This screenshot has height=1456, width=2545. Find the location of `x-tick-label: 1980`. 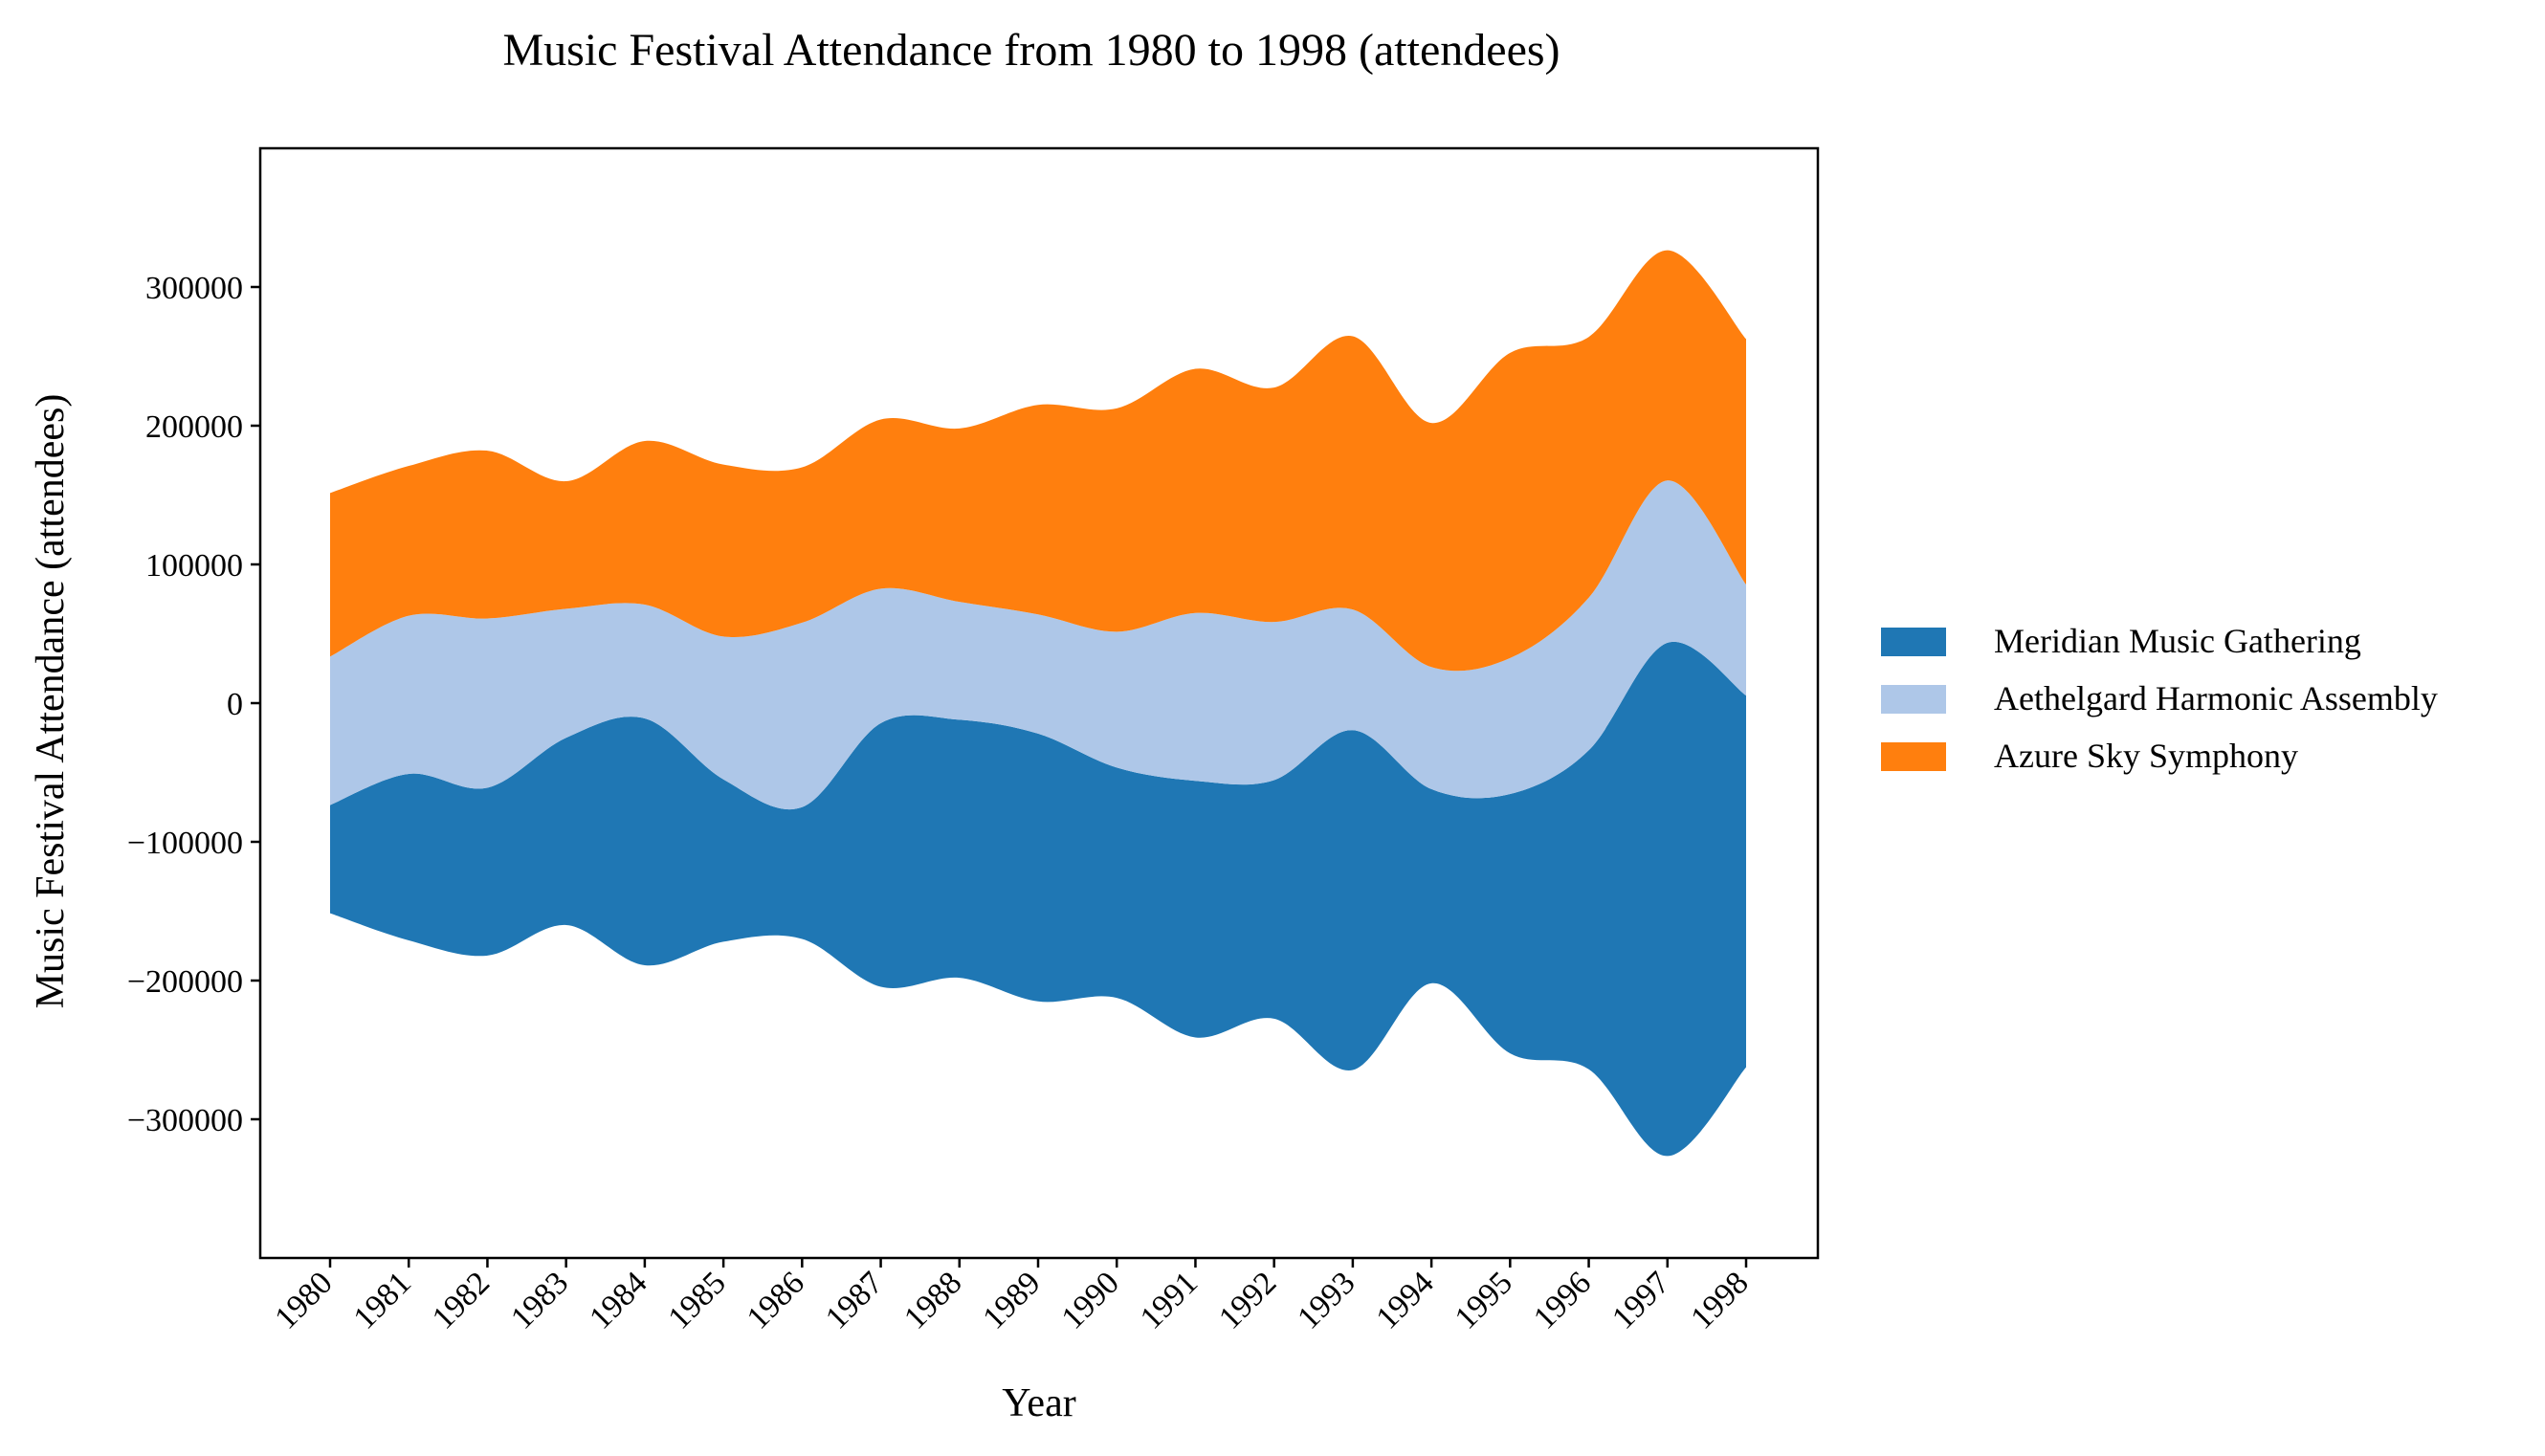

x-tick-label: 1980 is located at coordinates (303, 1300).